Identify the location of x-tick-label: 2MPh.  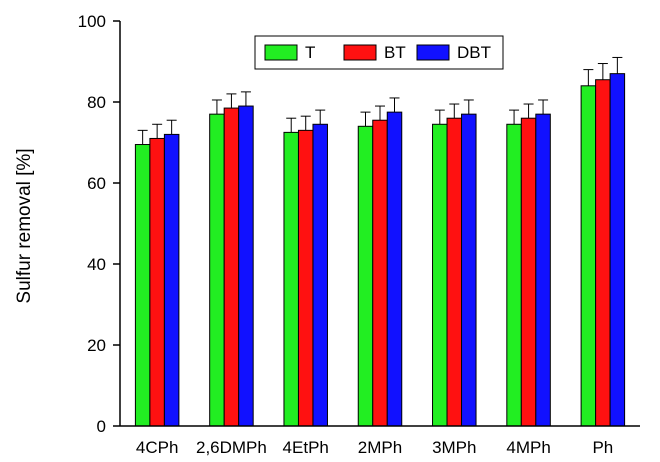
(380, 447).